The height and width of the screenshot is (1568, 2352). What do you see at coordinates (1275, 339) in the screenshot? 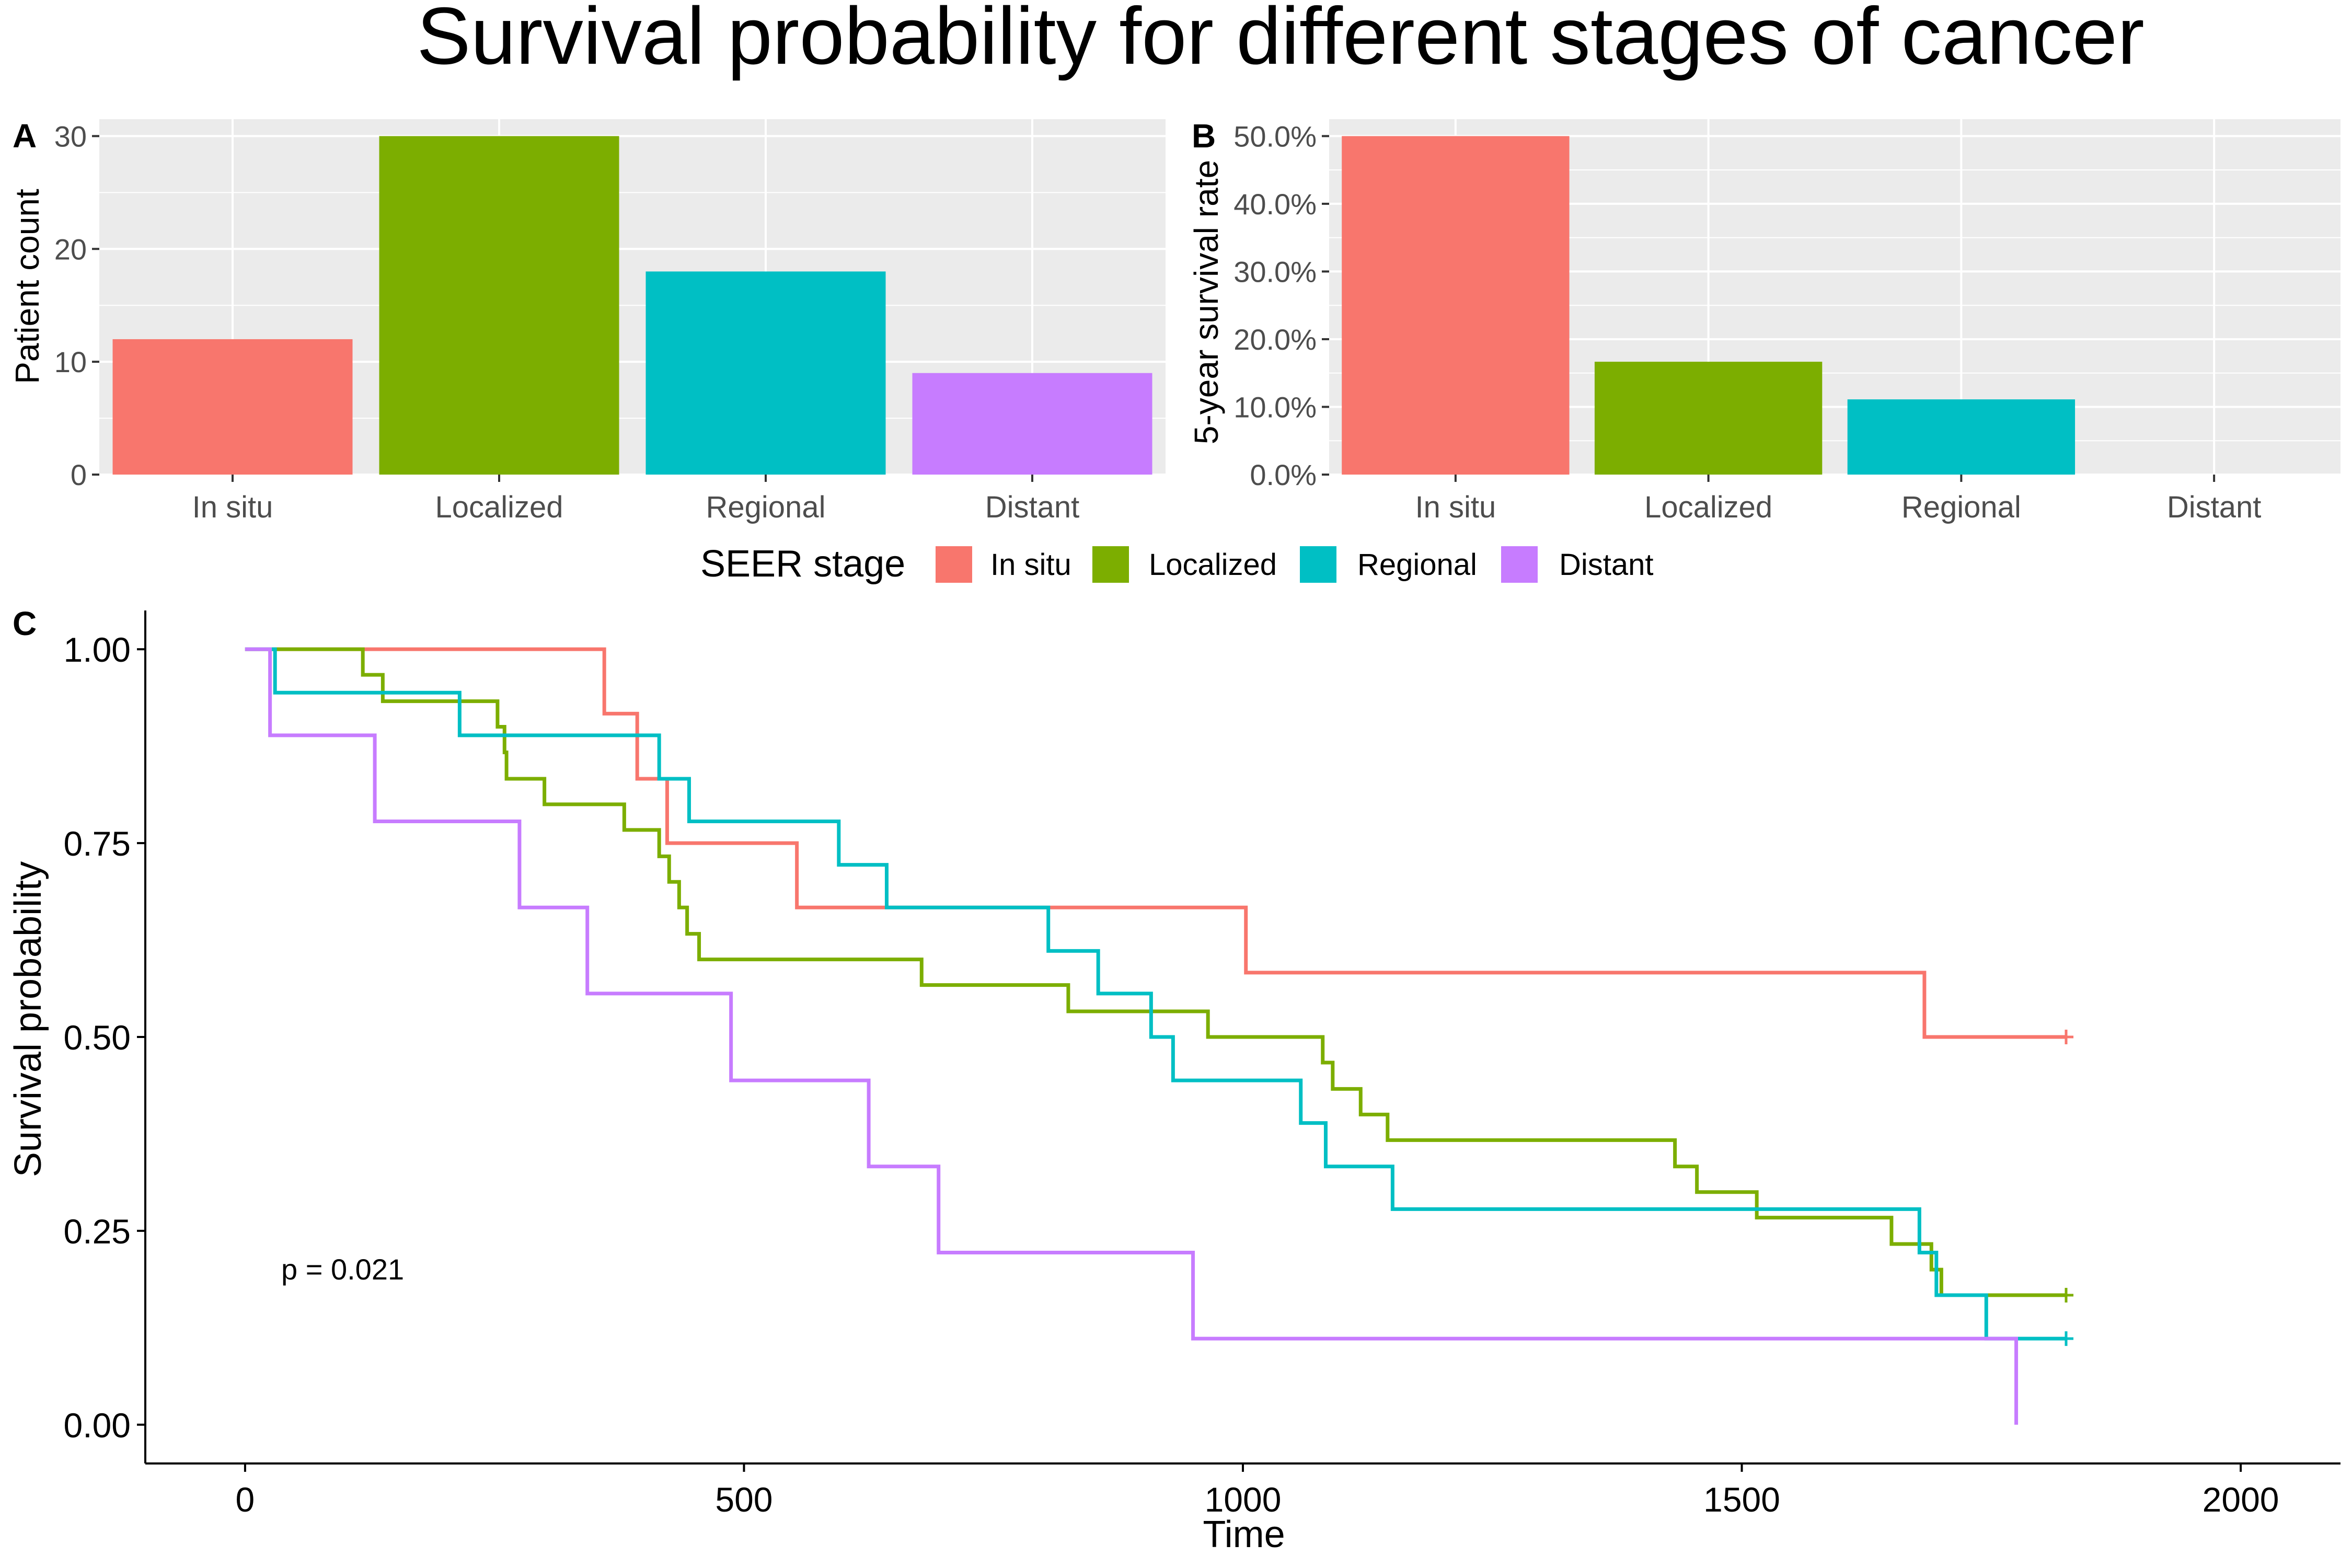
I see `y-tick-label: 20.0%` at bounding box center [1275, 339].